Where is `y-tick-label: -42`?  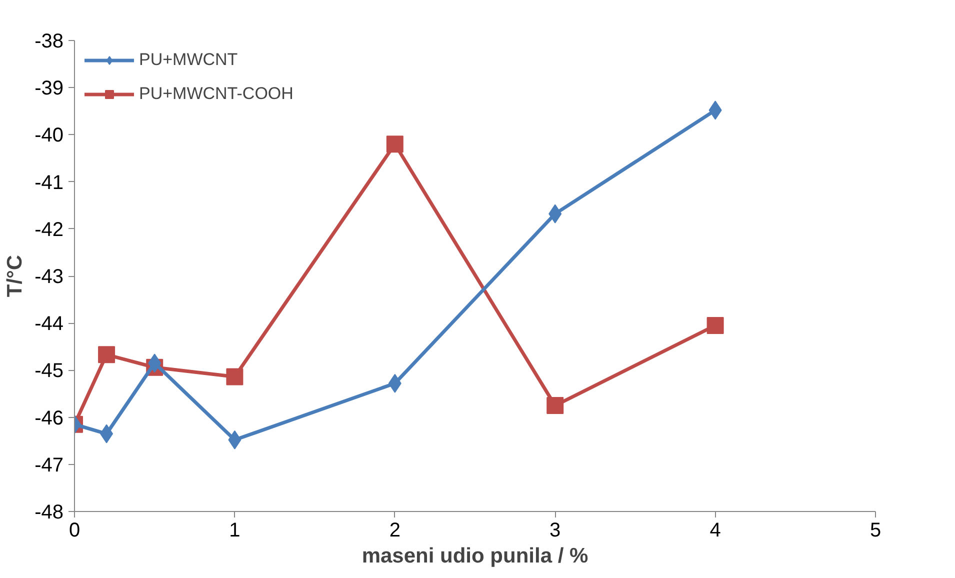 y-tick-label: -42 is located at coordinates (49, 229).